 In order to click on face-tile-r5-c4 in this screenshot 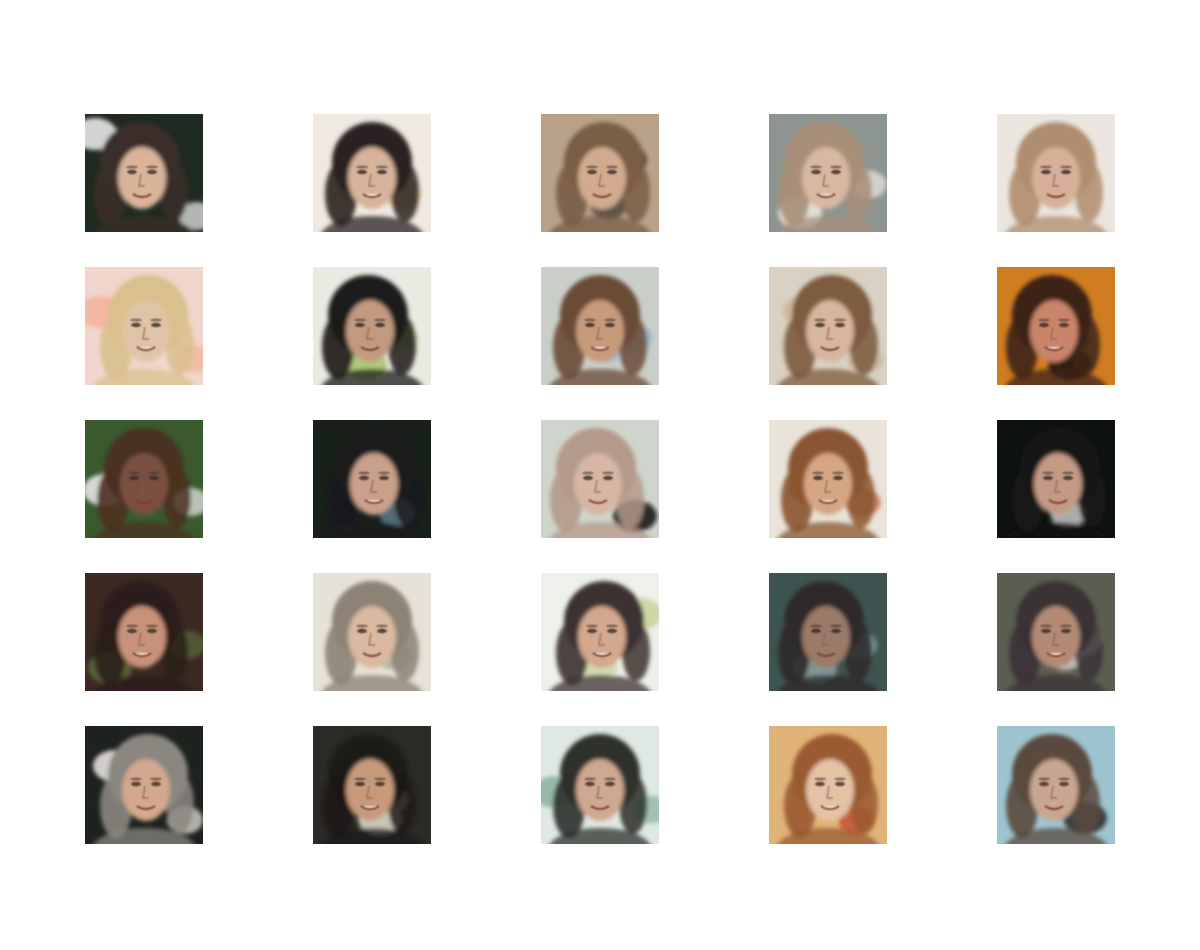, I will do `click(828, 785)`.